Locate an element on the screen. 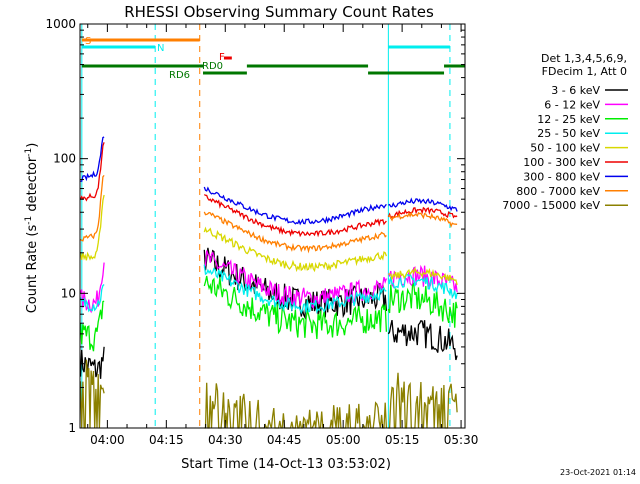 The width and height of the screenshot is (640, 484). x-tick-label: 04:30 is located at coordinates (225, 440).